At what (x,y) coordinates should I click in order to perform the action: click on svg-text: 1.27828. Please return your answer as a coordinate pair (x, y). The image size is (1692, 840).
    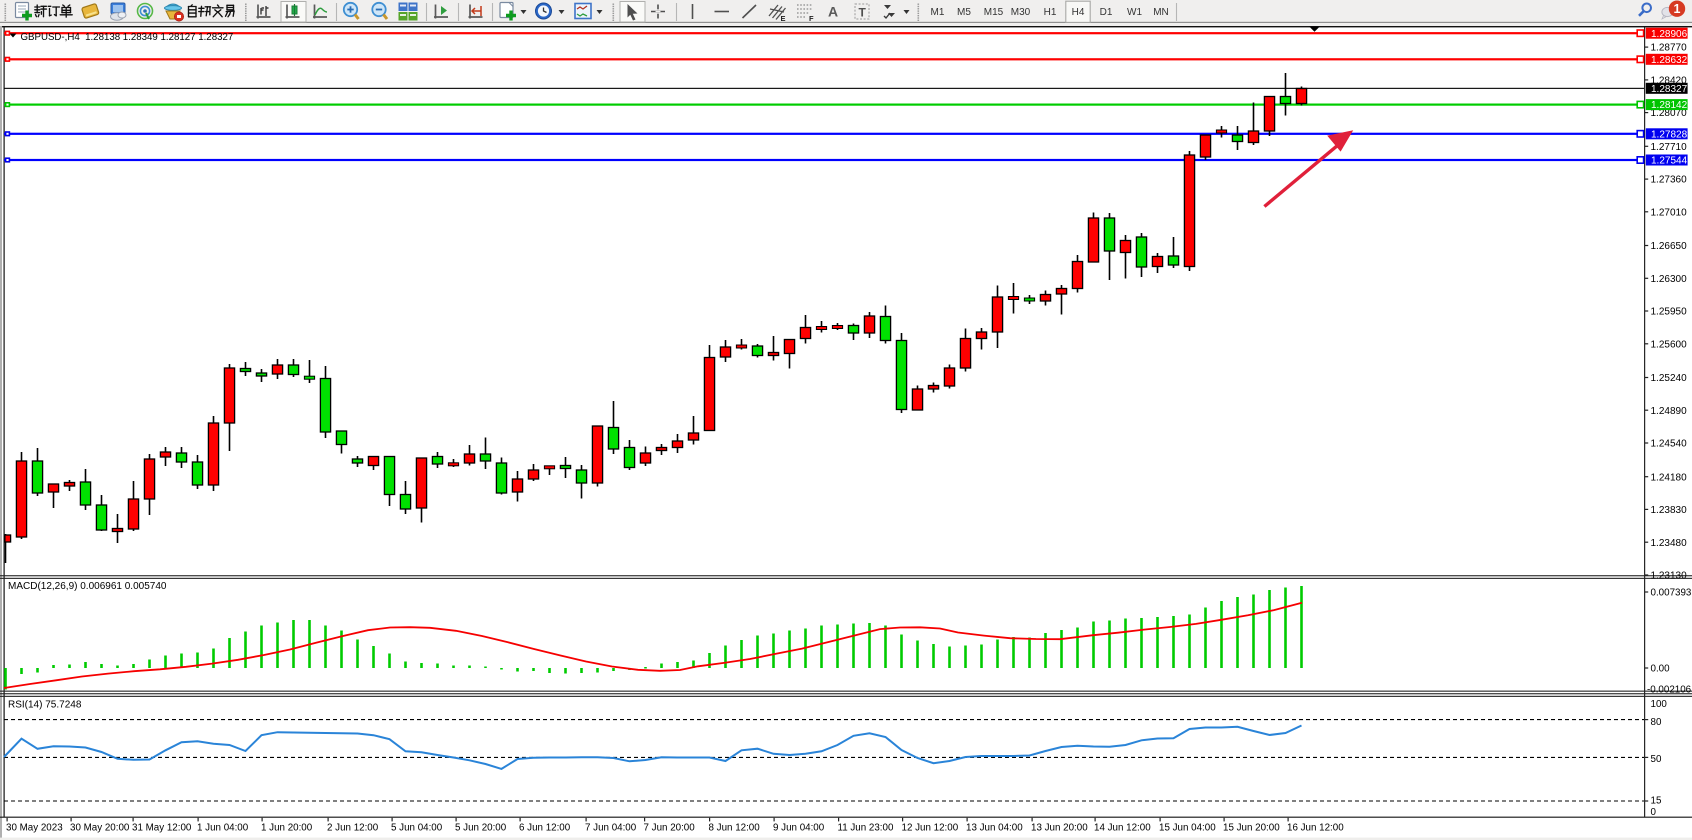
    Looking at the image, I should click on (1669, 134).